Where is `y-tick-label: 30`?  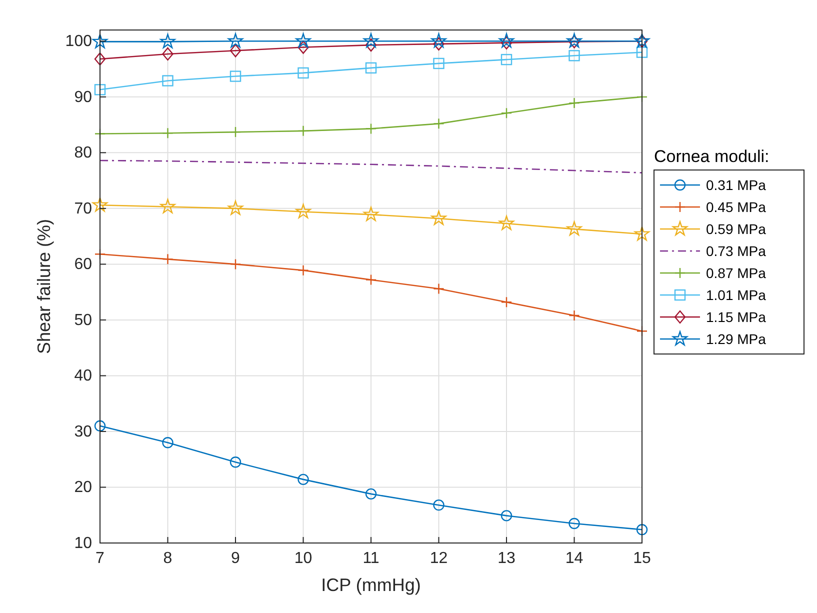 y-tick-label: 30 is located at coordinates (83, 431).